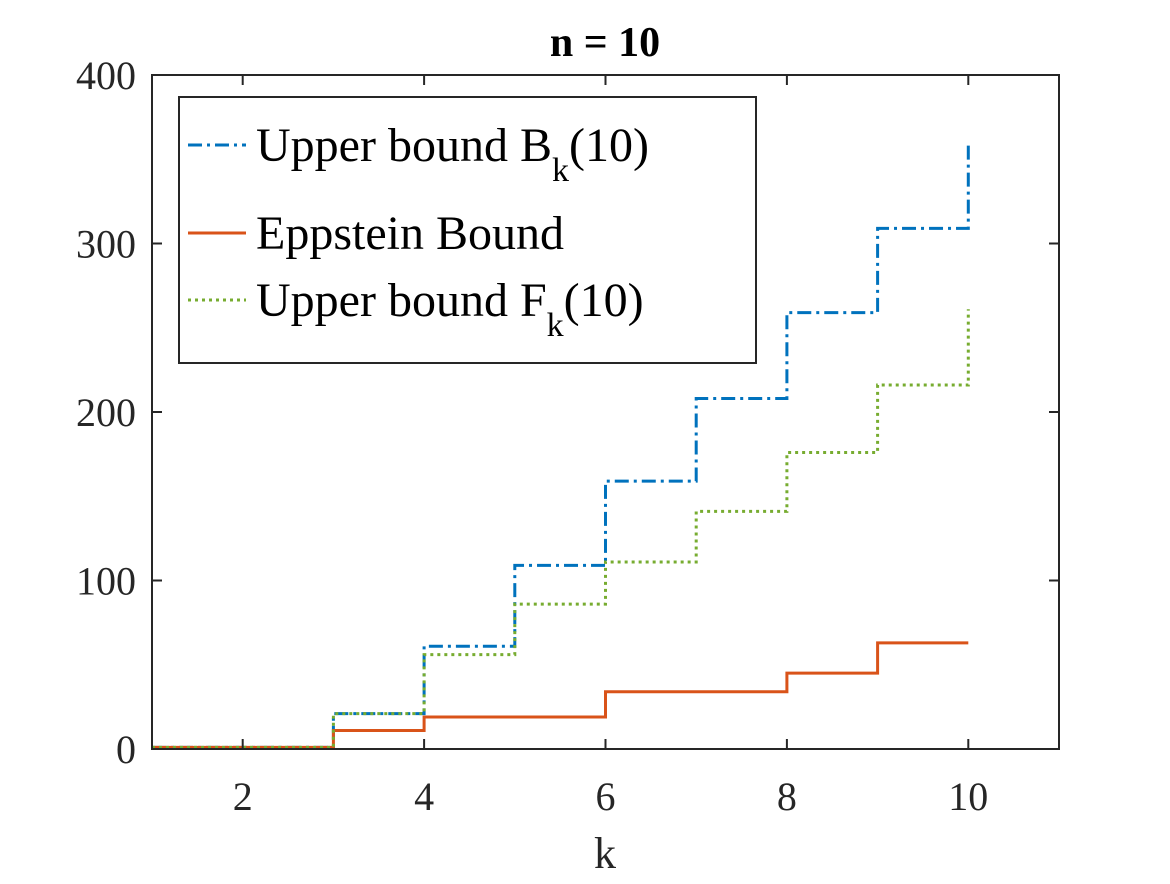  Describe the element at coordinates (106, 412) in the screenshot. I see `y-tick-label: 200` at that location.